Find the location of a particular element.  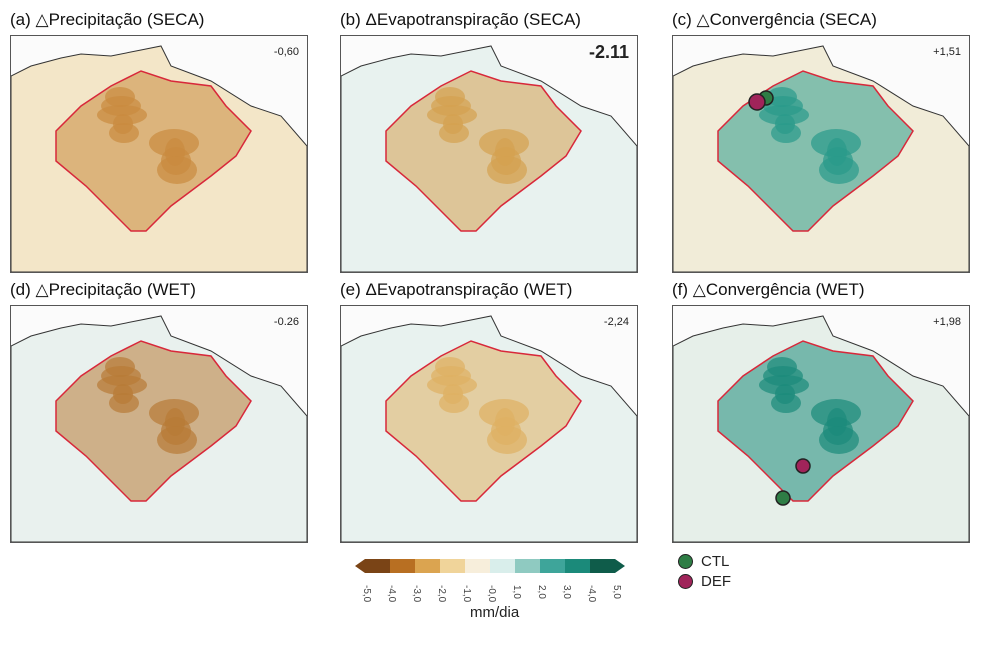

map-panel: -0.26 is located at coordinates (159, 424).